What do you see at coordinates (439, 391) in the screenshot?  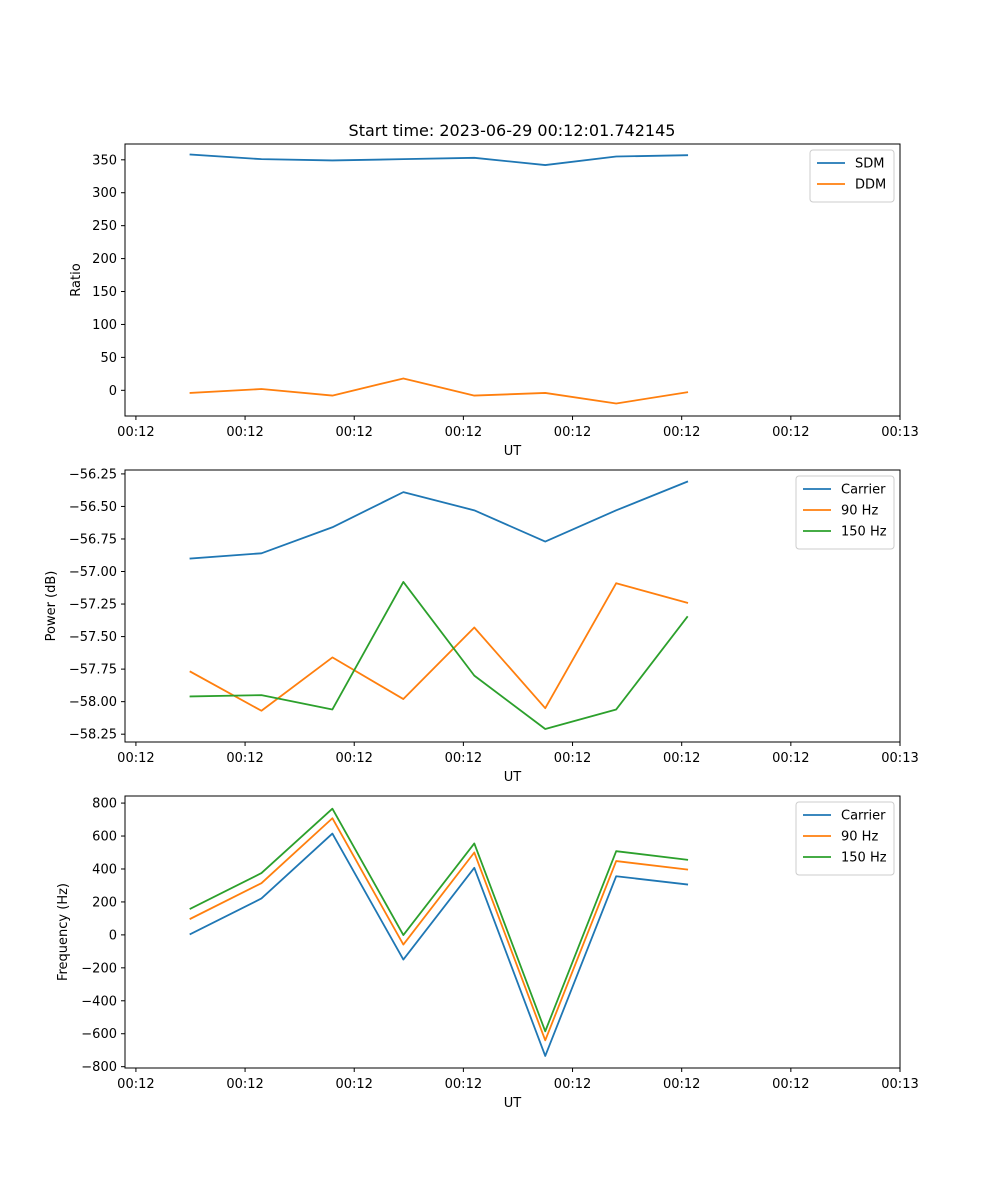 I see `series-line-ddm` at bounding box center [439, 391].